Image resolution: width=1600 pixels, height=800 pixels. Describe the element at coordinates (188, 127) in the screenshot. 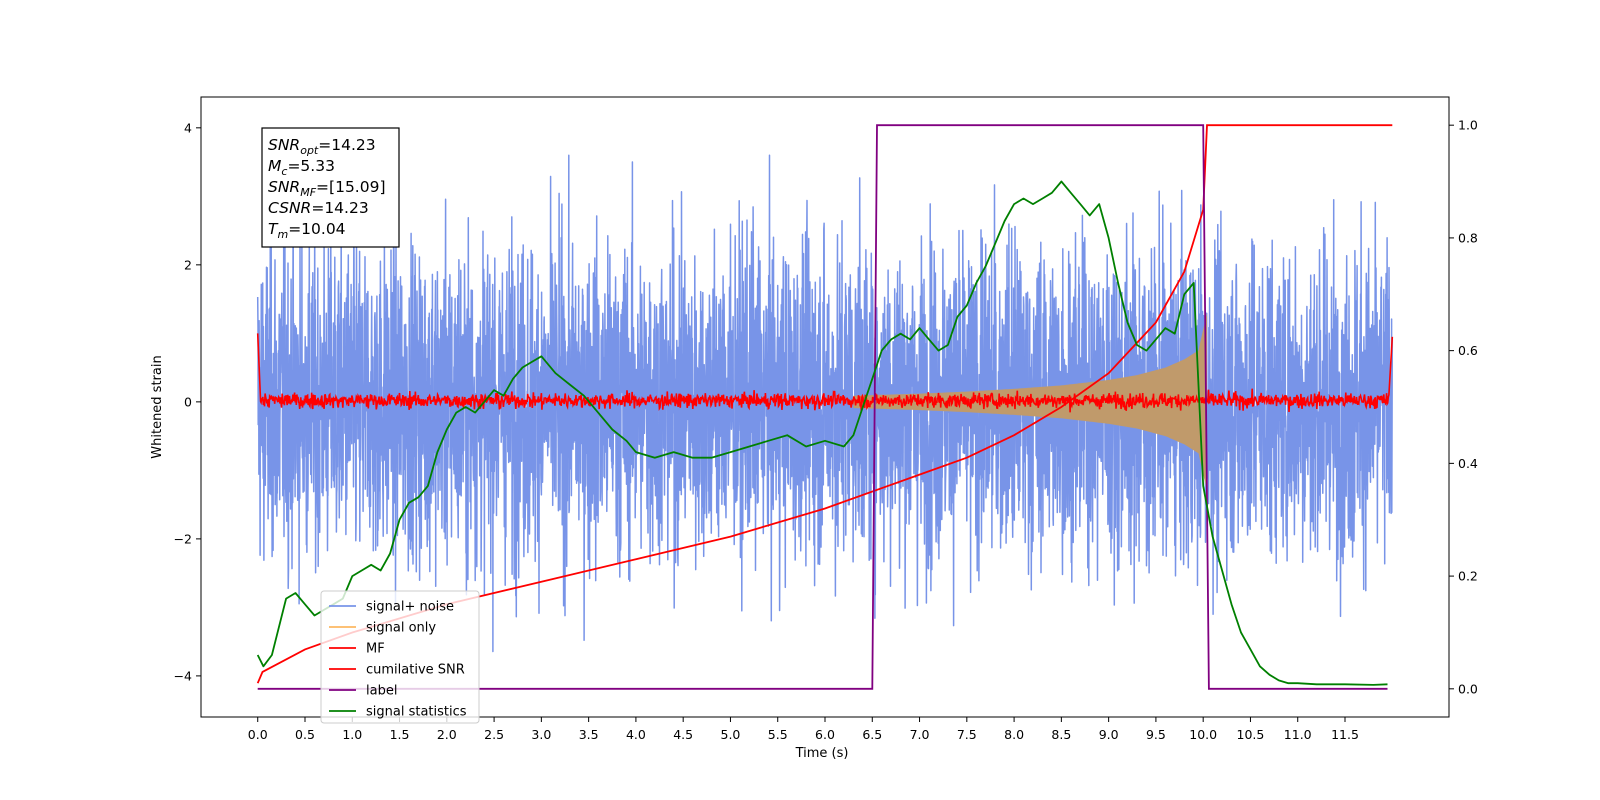

I see `y-left-tick-label: 4` at that location.